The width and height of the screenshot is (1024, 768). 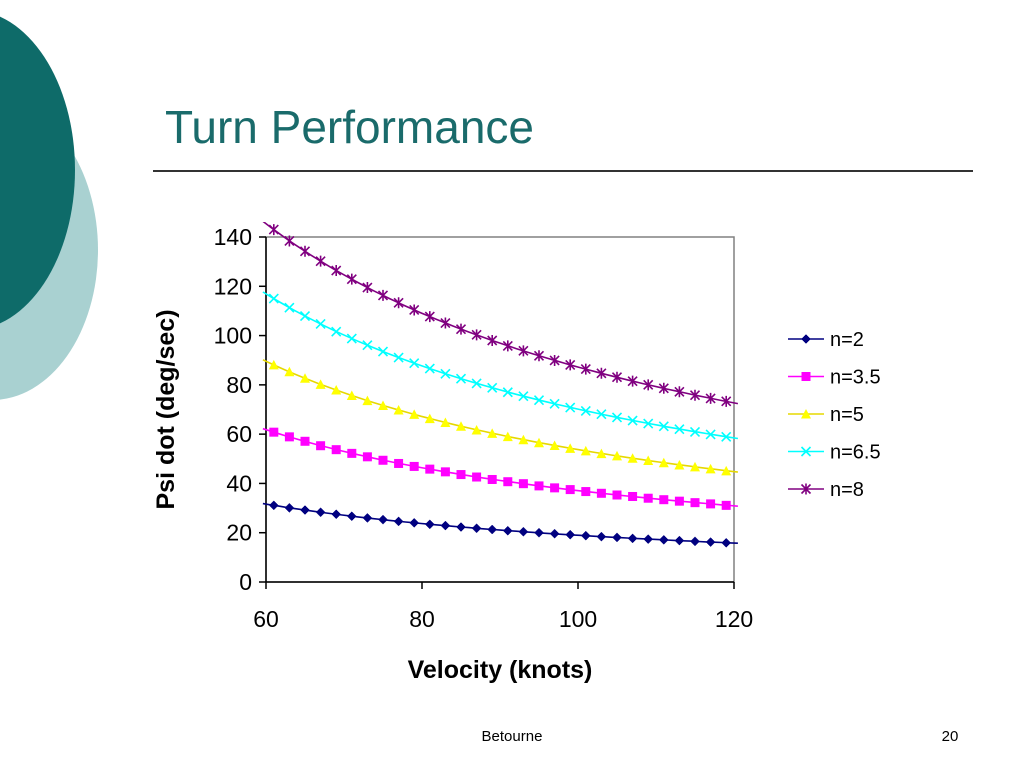 What do you see at coordinates (500, 416) in the screenshot?
I see `series-line` at bounding box center [500, 416].